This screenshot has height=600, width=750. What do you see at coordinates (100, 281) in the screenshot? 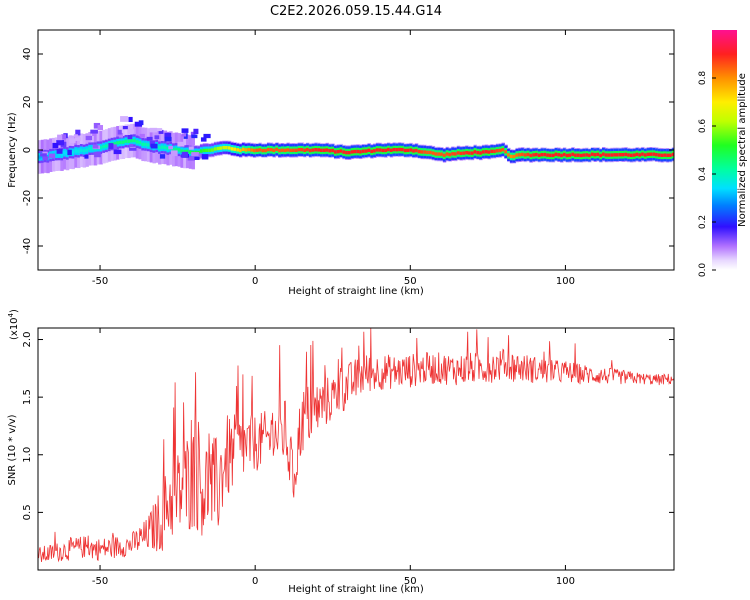
I see `spectrogram-x-tick-label: -50` at bounding box center [100, 281].